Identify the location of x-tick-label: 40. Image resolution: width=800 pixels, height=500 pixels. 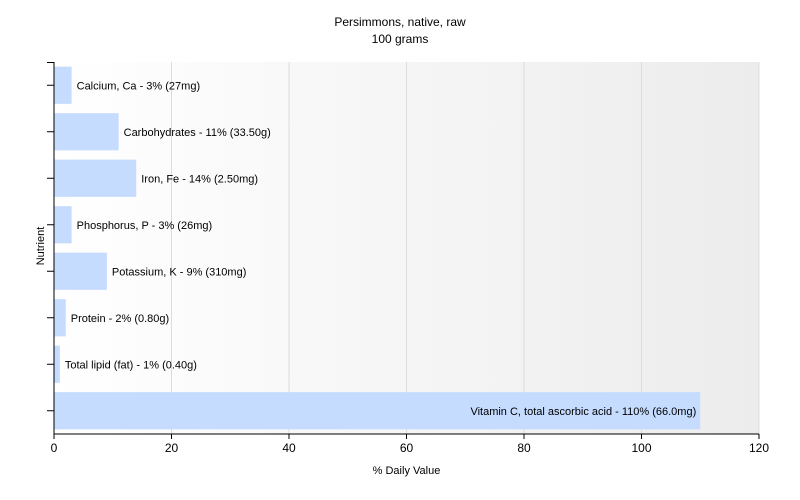
(289, 448).